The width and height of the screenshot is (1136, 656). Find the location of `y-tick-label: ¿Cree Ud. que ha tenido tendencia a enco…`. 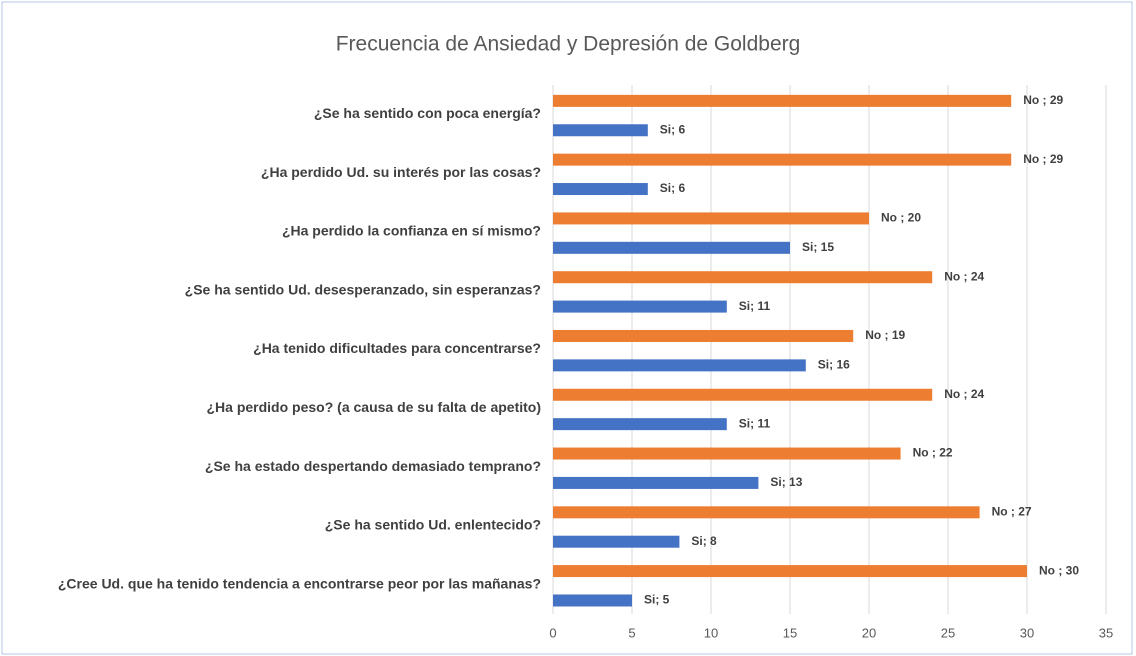

y-tick-label: ¿Cree Ud. que ha tenido tendencia a enco… is located at coordinates (299, 583).